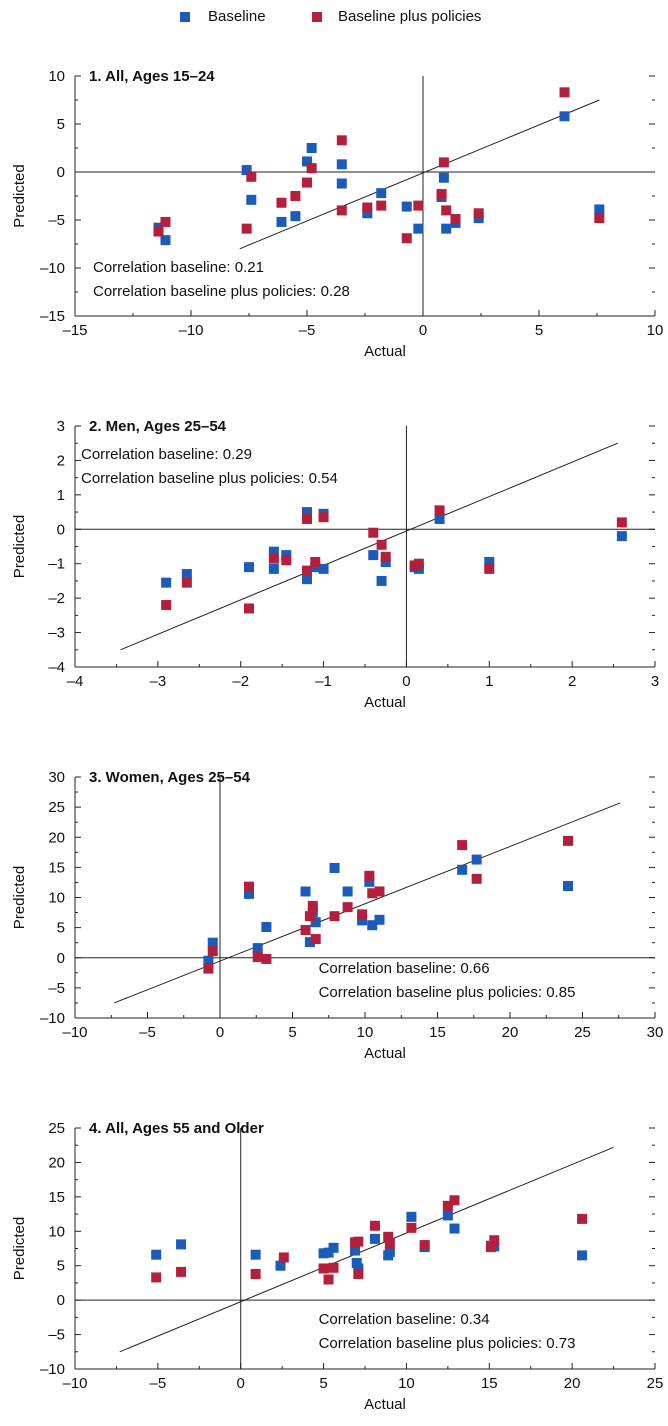  Describe the element at coordinates (52, 1018) in the screenshot. I see `y-tick-label: –10` at that location.